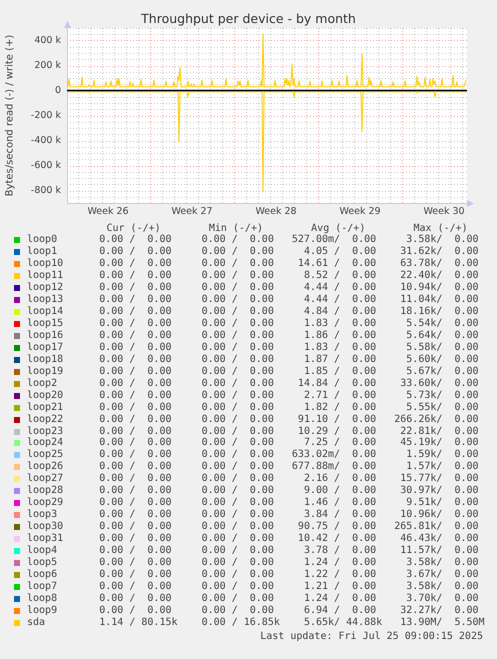  What do you see at coordinates (340, 276) in the screenshot?
I see `text: 8.52 / 0.00` at bounding box center [340, 276].